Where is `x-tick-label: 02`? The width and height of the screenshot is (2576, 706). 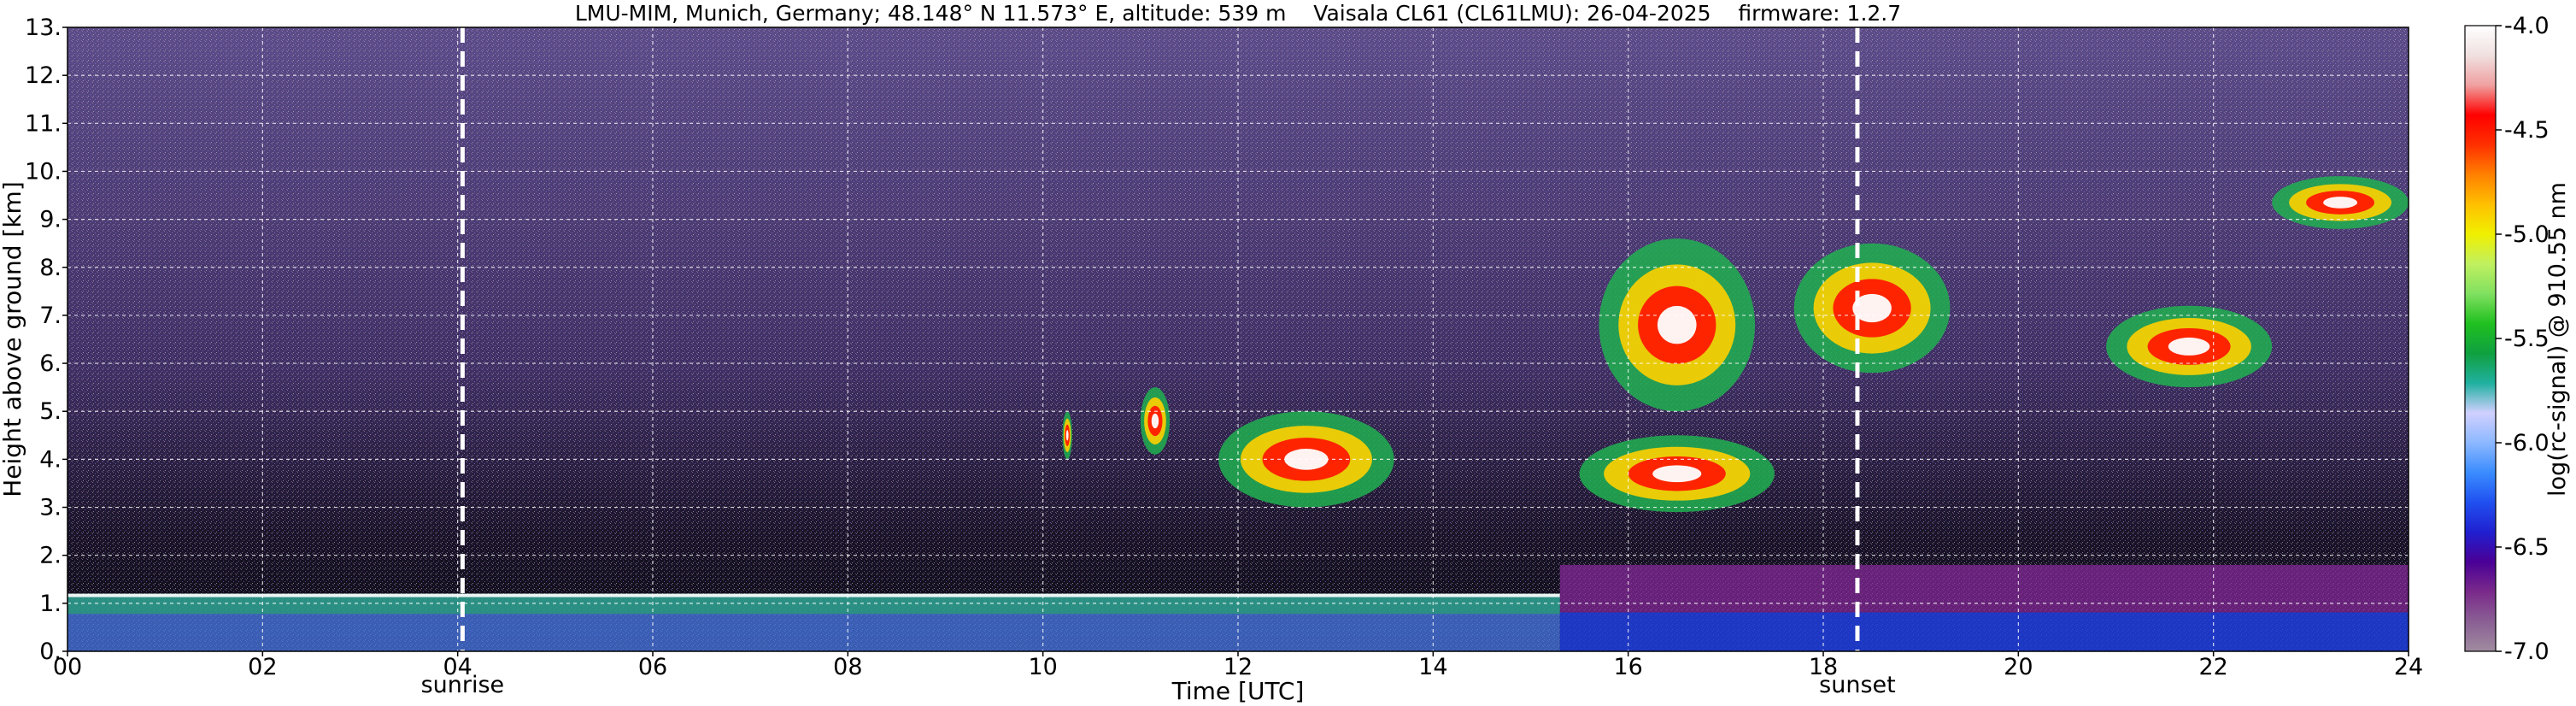 x-tick-label: 02 is located at coordinates (262, 667).